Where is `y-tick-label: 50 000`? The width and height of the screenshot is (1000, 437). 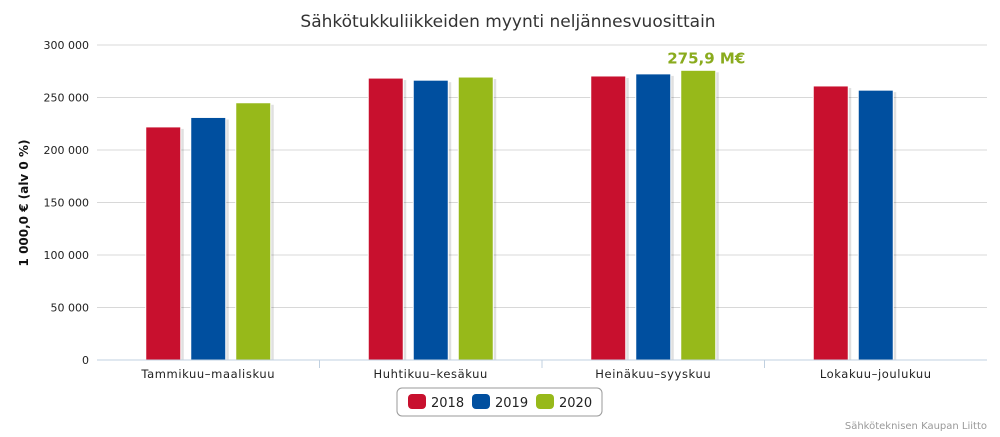 y-tick-label: 50 000 is located at coordinates (70, 308).